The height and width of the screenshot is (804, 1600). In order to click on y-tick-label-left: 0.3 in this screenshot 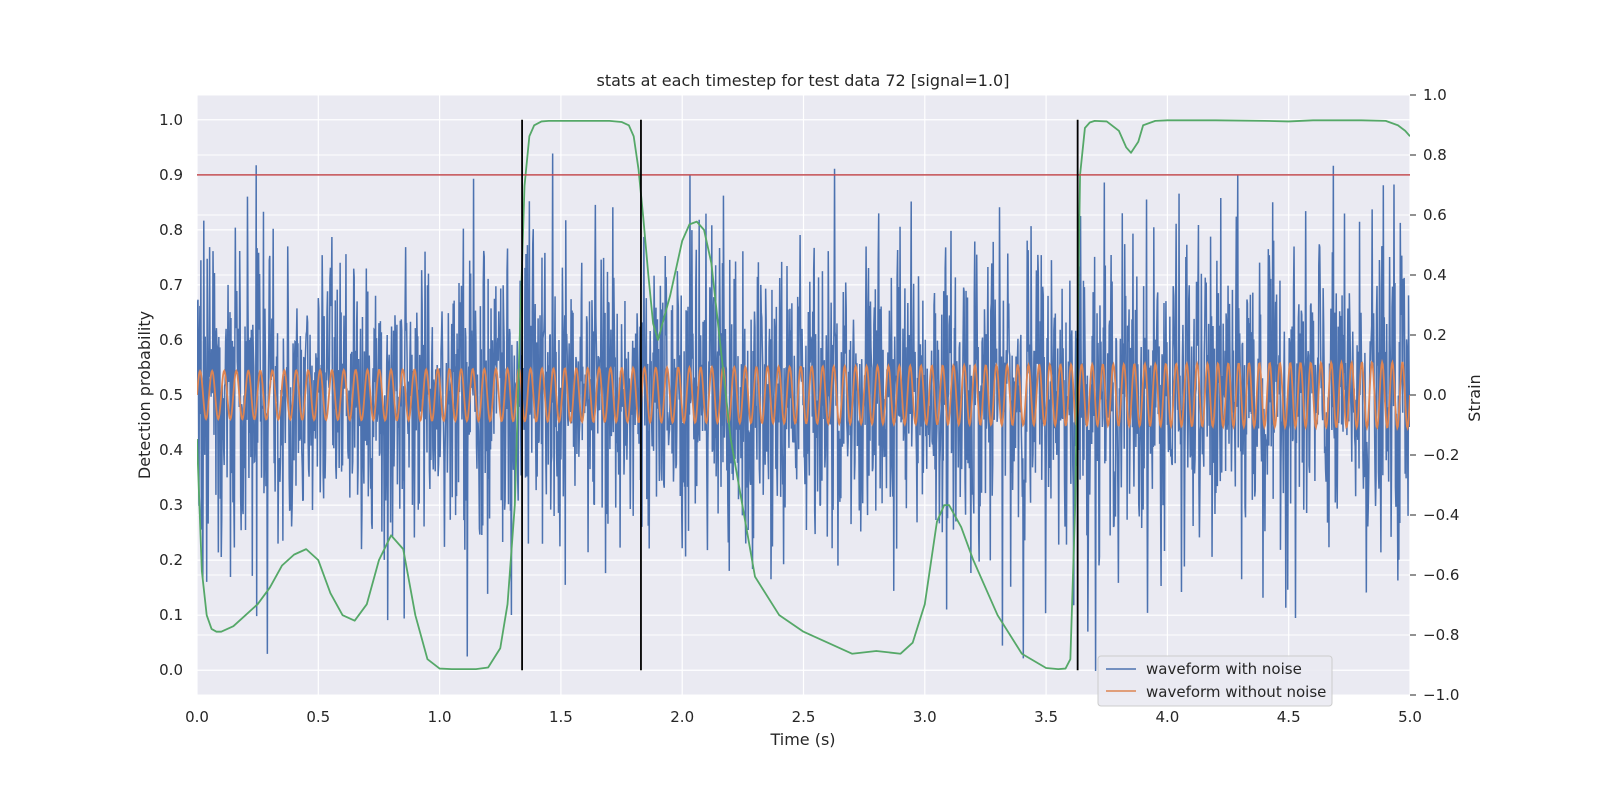, I will do `click(171, 505)`.